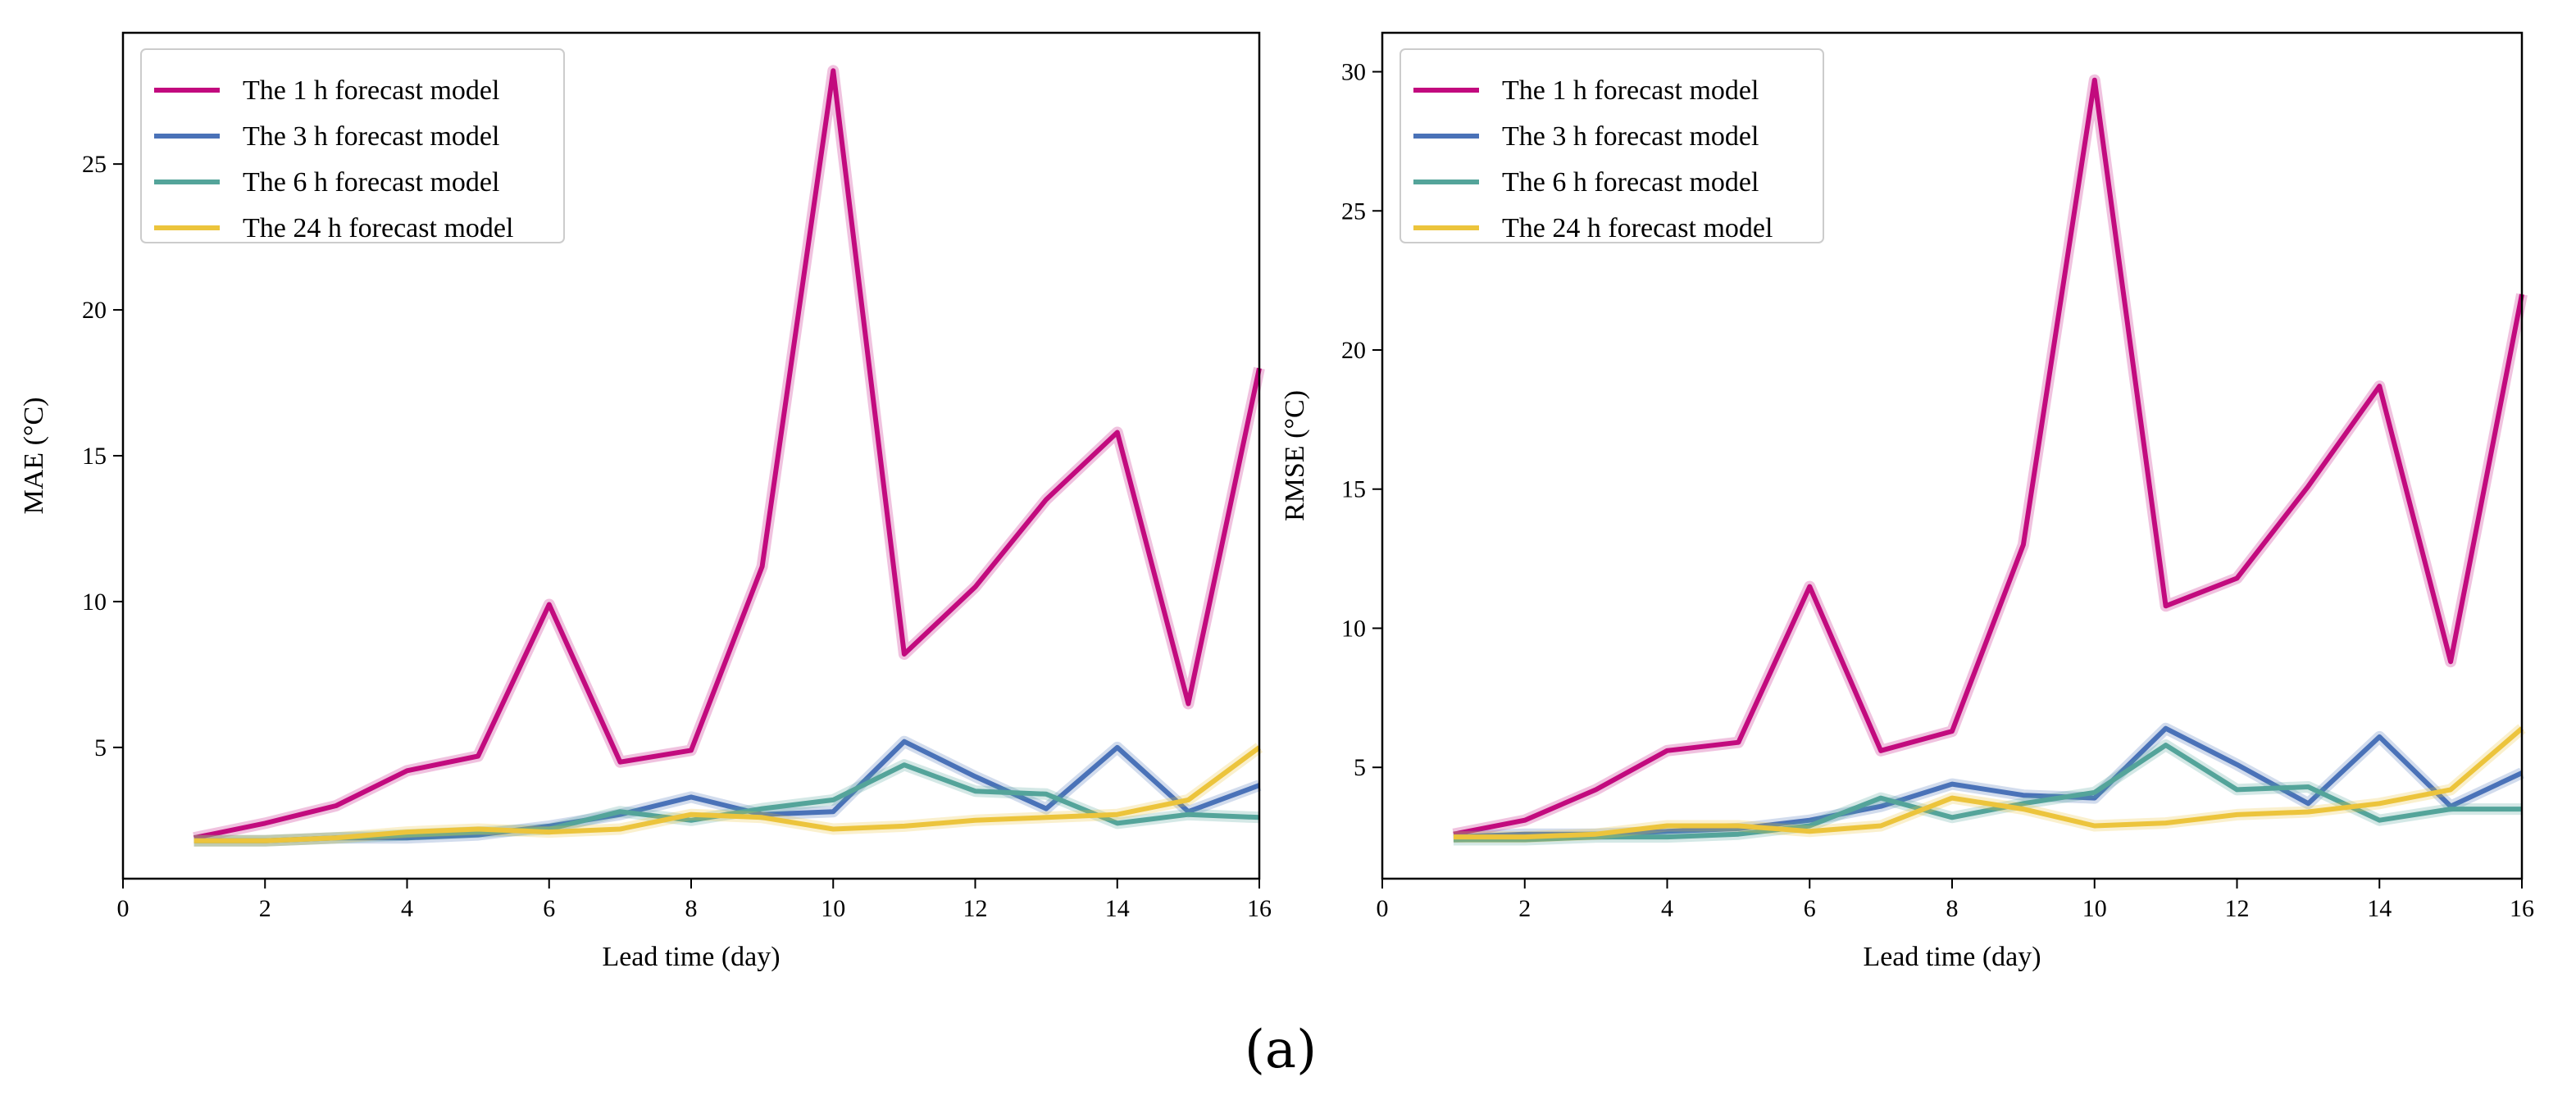 This screenshot has width=2576, height=1109. I want to click on rmse-x-tick-label: 10, so click(2095, 908).